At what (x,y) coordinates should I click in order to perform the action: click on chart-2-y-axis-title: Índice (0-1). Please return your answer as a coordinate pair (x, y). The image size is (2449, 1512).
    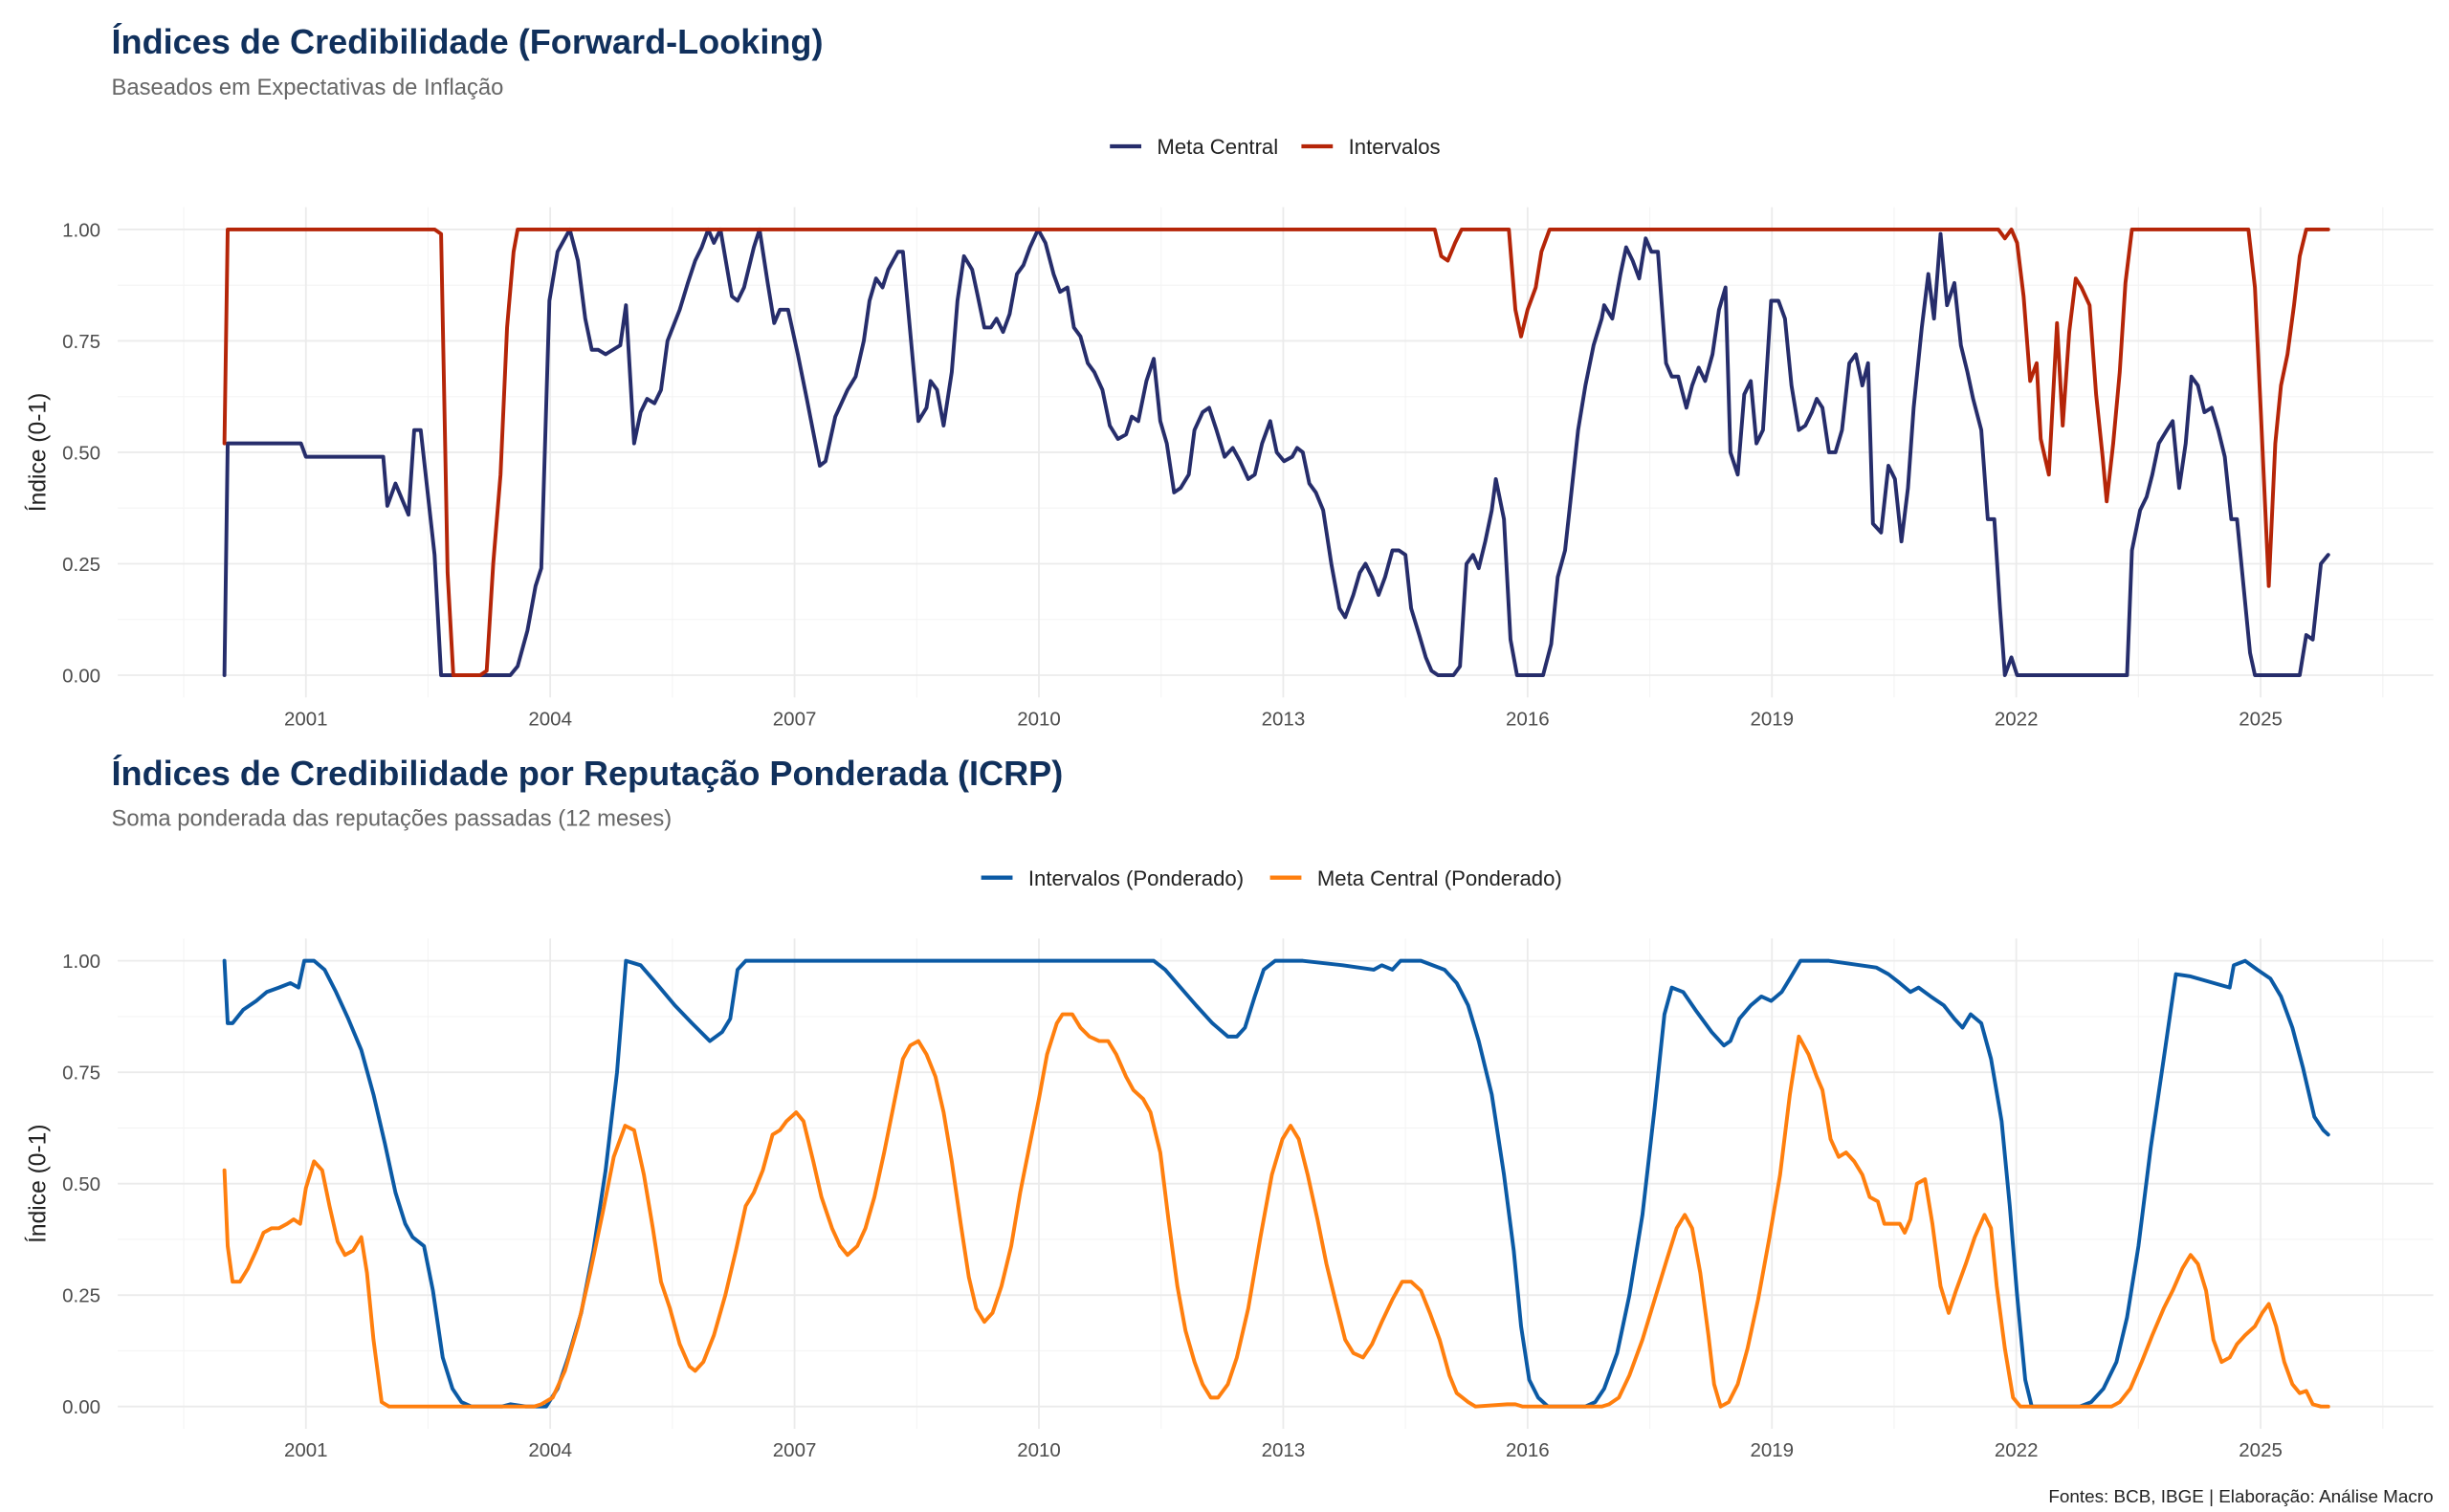
    Looking at the image, I should click on (39, 1183).